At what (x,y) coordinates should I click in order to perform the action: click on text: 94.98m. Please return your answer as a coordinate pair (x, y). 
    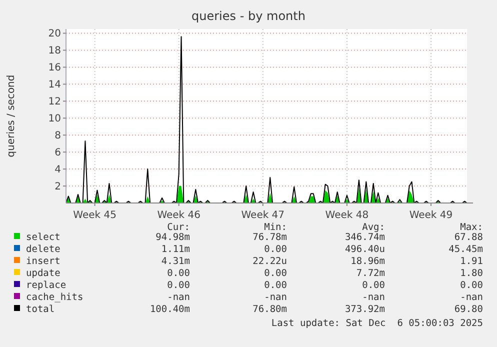
    Looking at the image, I should click on (173, 237).